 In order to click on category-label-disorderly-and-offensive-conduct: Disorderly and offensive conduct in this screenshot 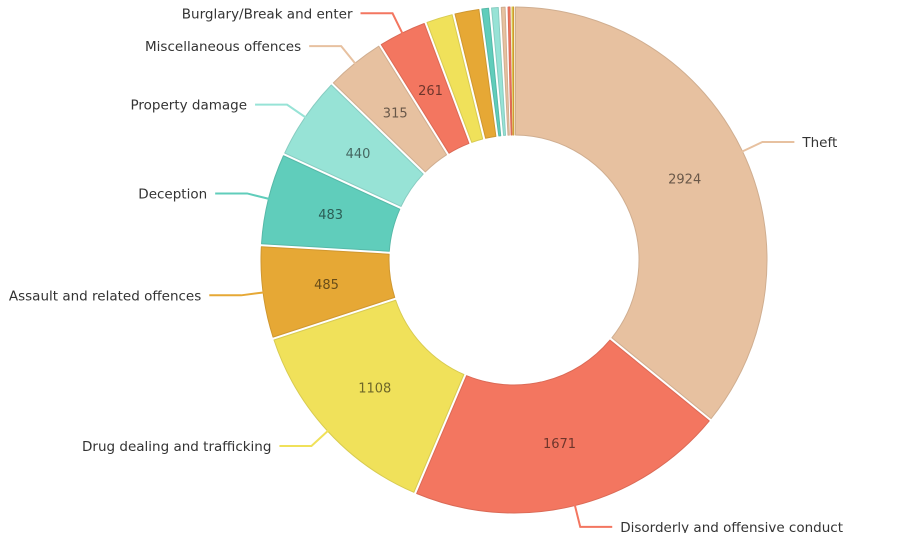, I will do `click(731, 526)`.